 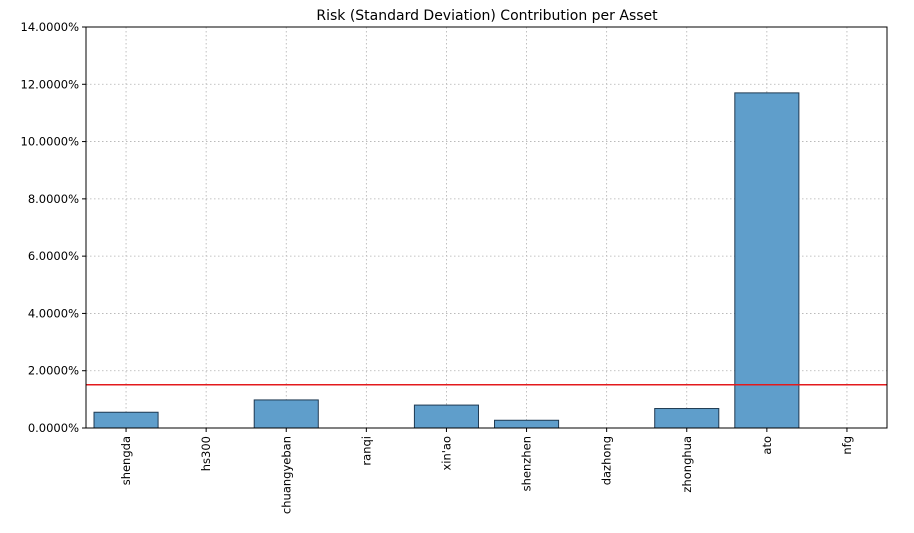 I want to click on bar-chuangyeban, so click(x=286, y=414).